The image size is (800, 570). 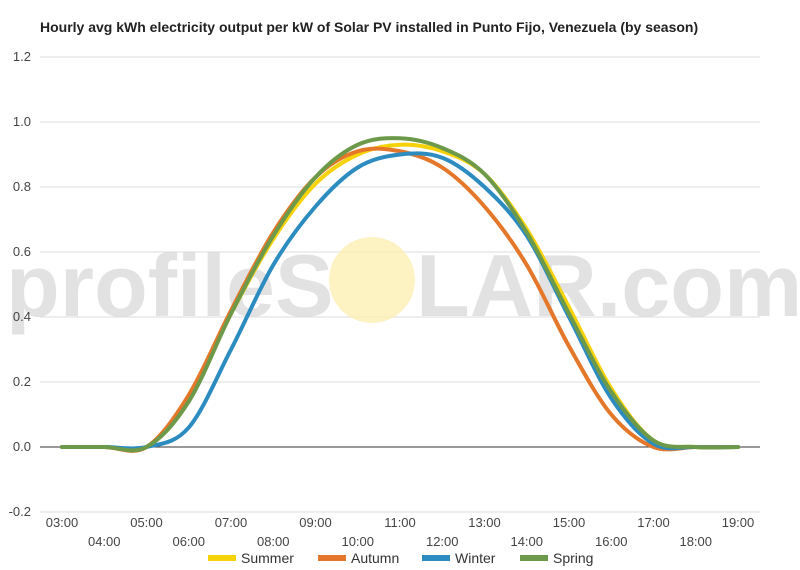 I want to click on x-tick-label: 19:00, so click(x=738, y=522).